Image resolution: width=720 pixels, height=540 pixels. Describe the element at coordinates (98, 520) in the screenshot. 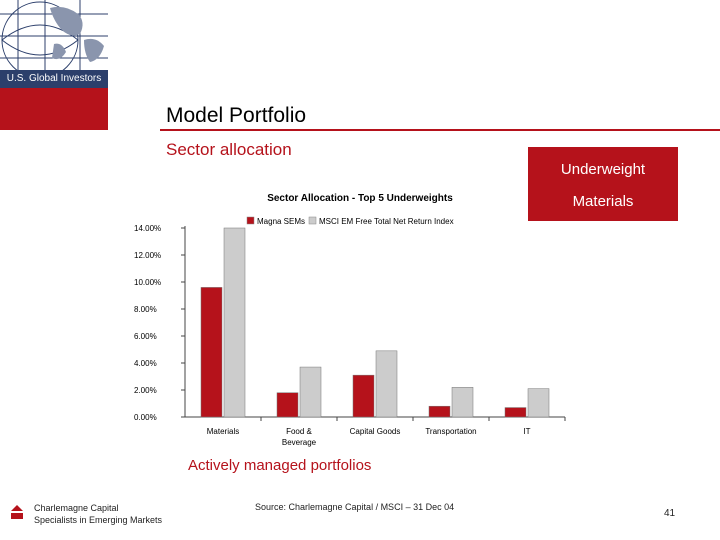

I see `footer-company-tagline: Specialists in Emerging Markets` at that location.